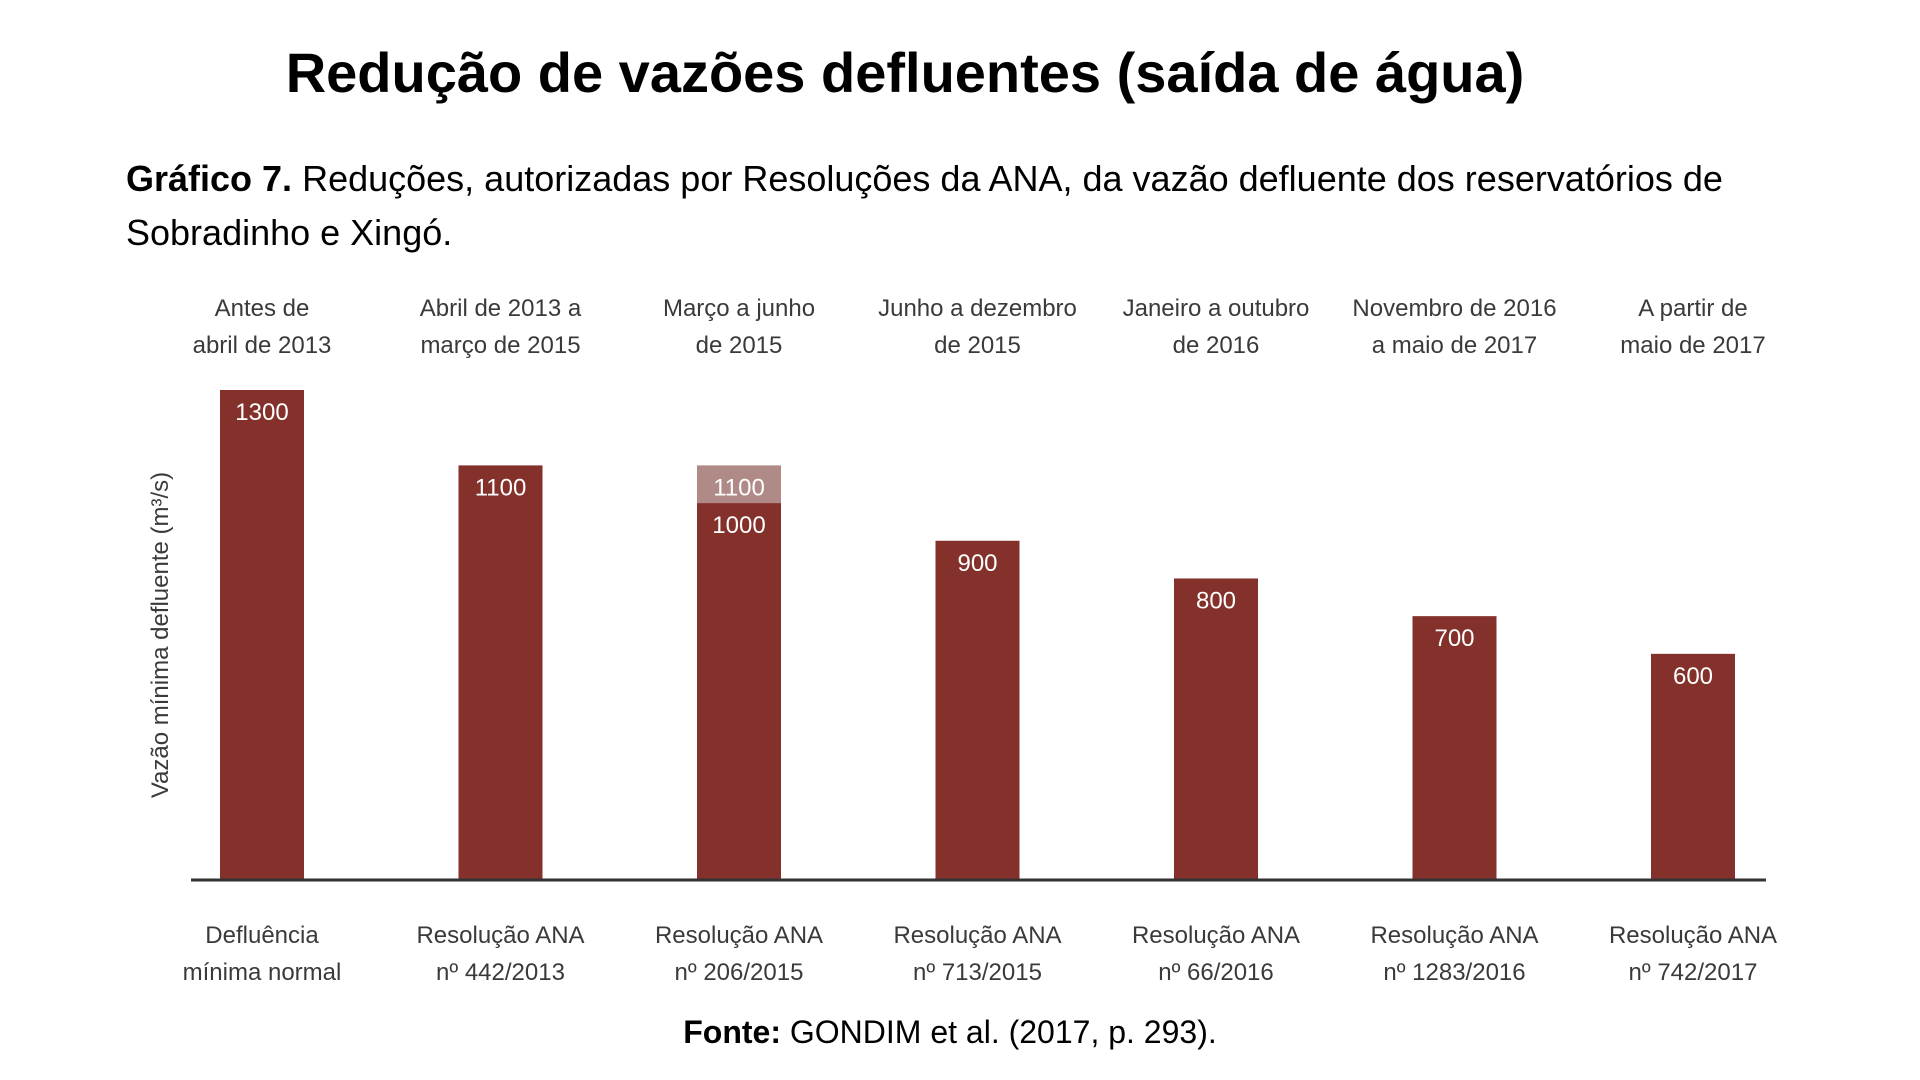  Describe the element at coordinates (209, 178) in the screenshot. I see `caption-prefix: Gráfico 7.` at that location.